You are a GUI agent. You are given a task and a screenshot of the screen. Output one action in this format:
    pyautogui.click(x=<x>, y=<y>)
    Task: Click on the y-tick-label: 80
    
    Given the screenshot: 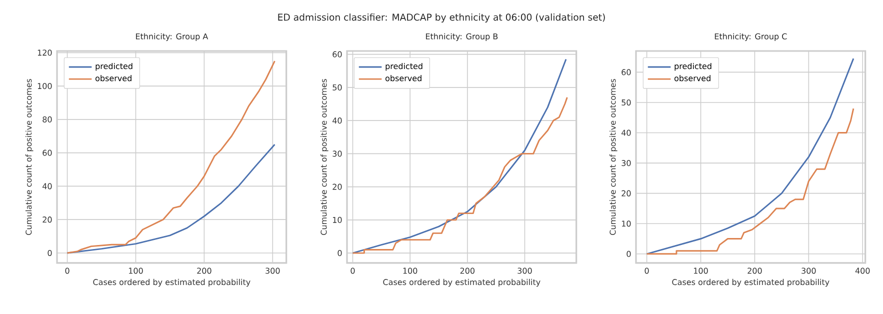 What is the action you would take?
    pyautogui.click(x=47, y=119)
    